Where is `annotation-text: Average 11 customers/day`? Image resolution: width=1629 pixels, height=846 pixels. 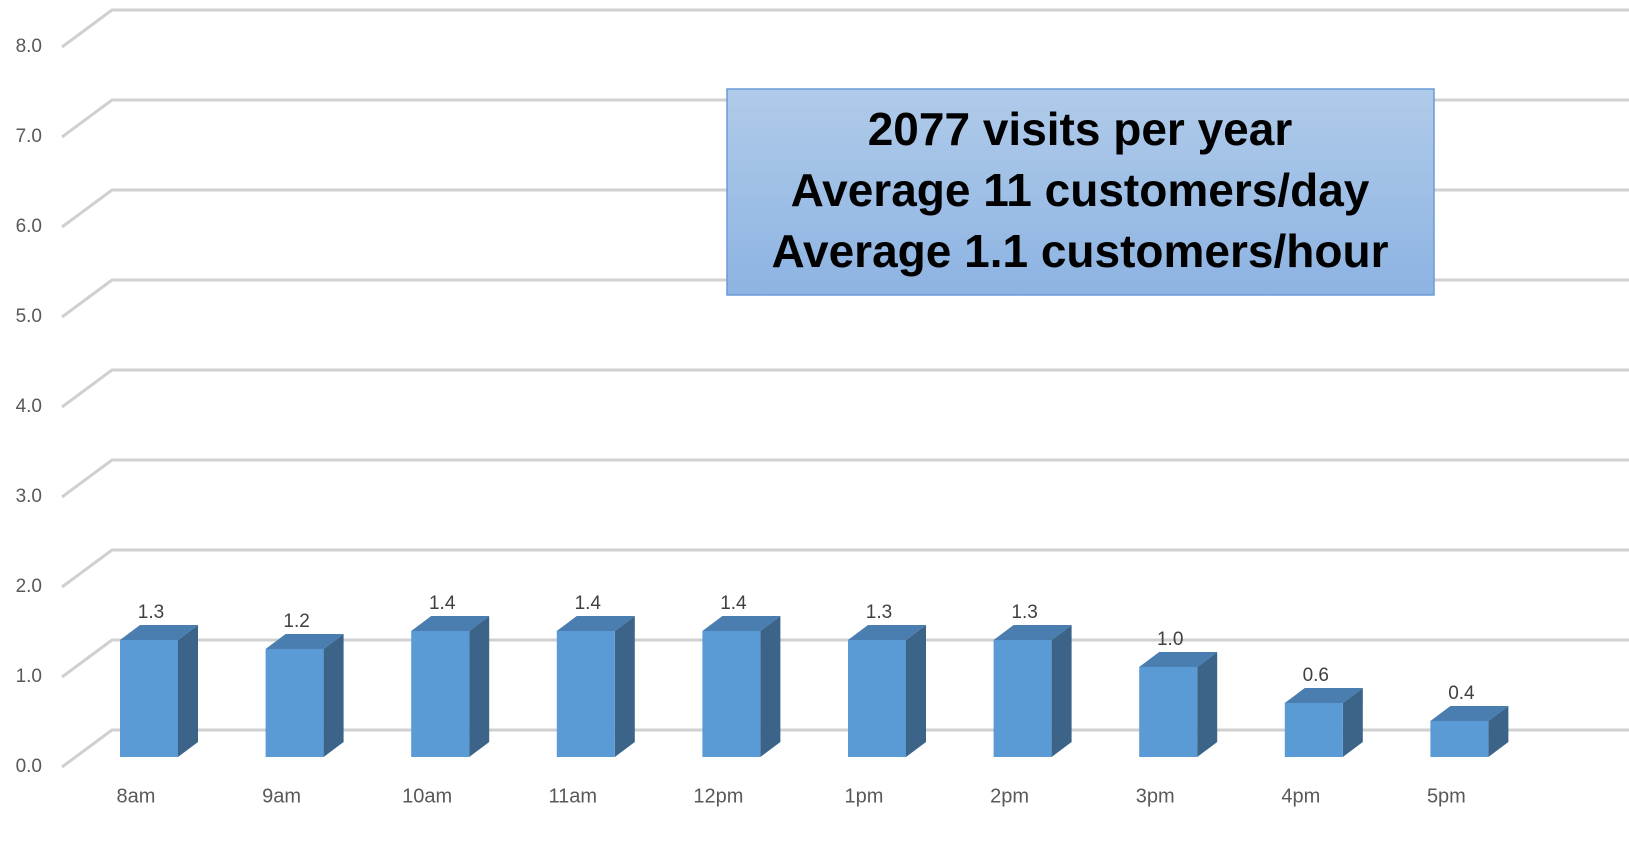 annotation-text: Average 11 customers/day is located at coordinates (1080, 190).